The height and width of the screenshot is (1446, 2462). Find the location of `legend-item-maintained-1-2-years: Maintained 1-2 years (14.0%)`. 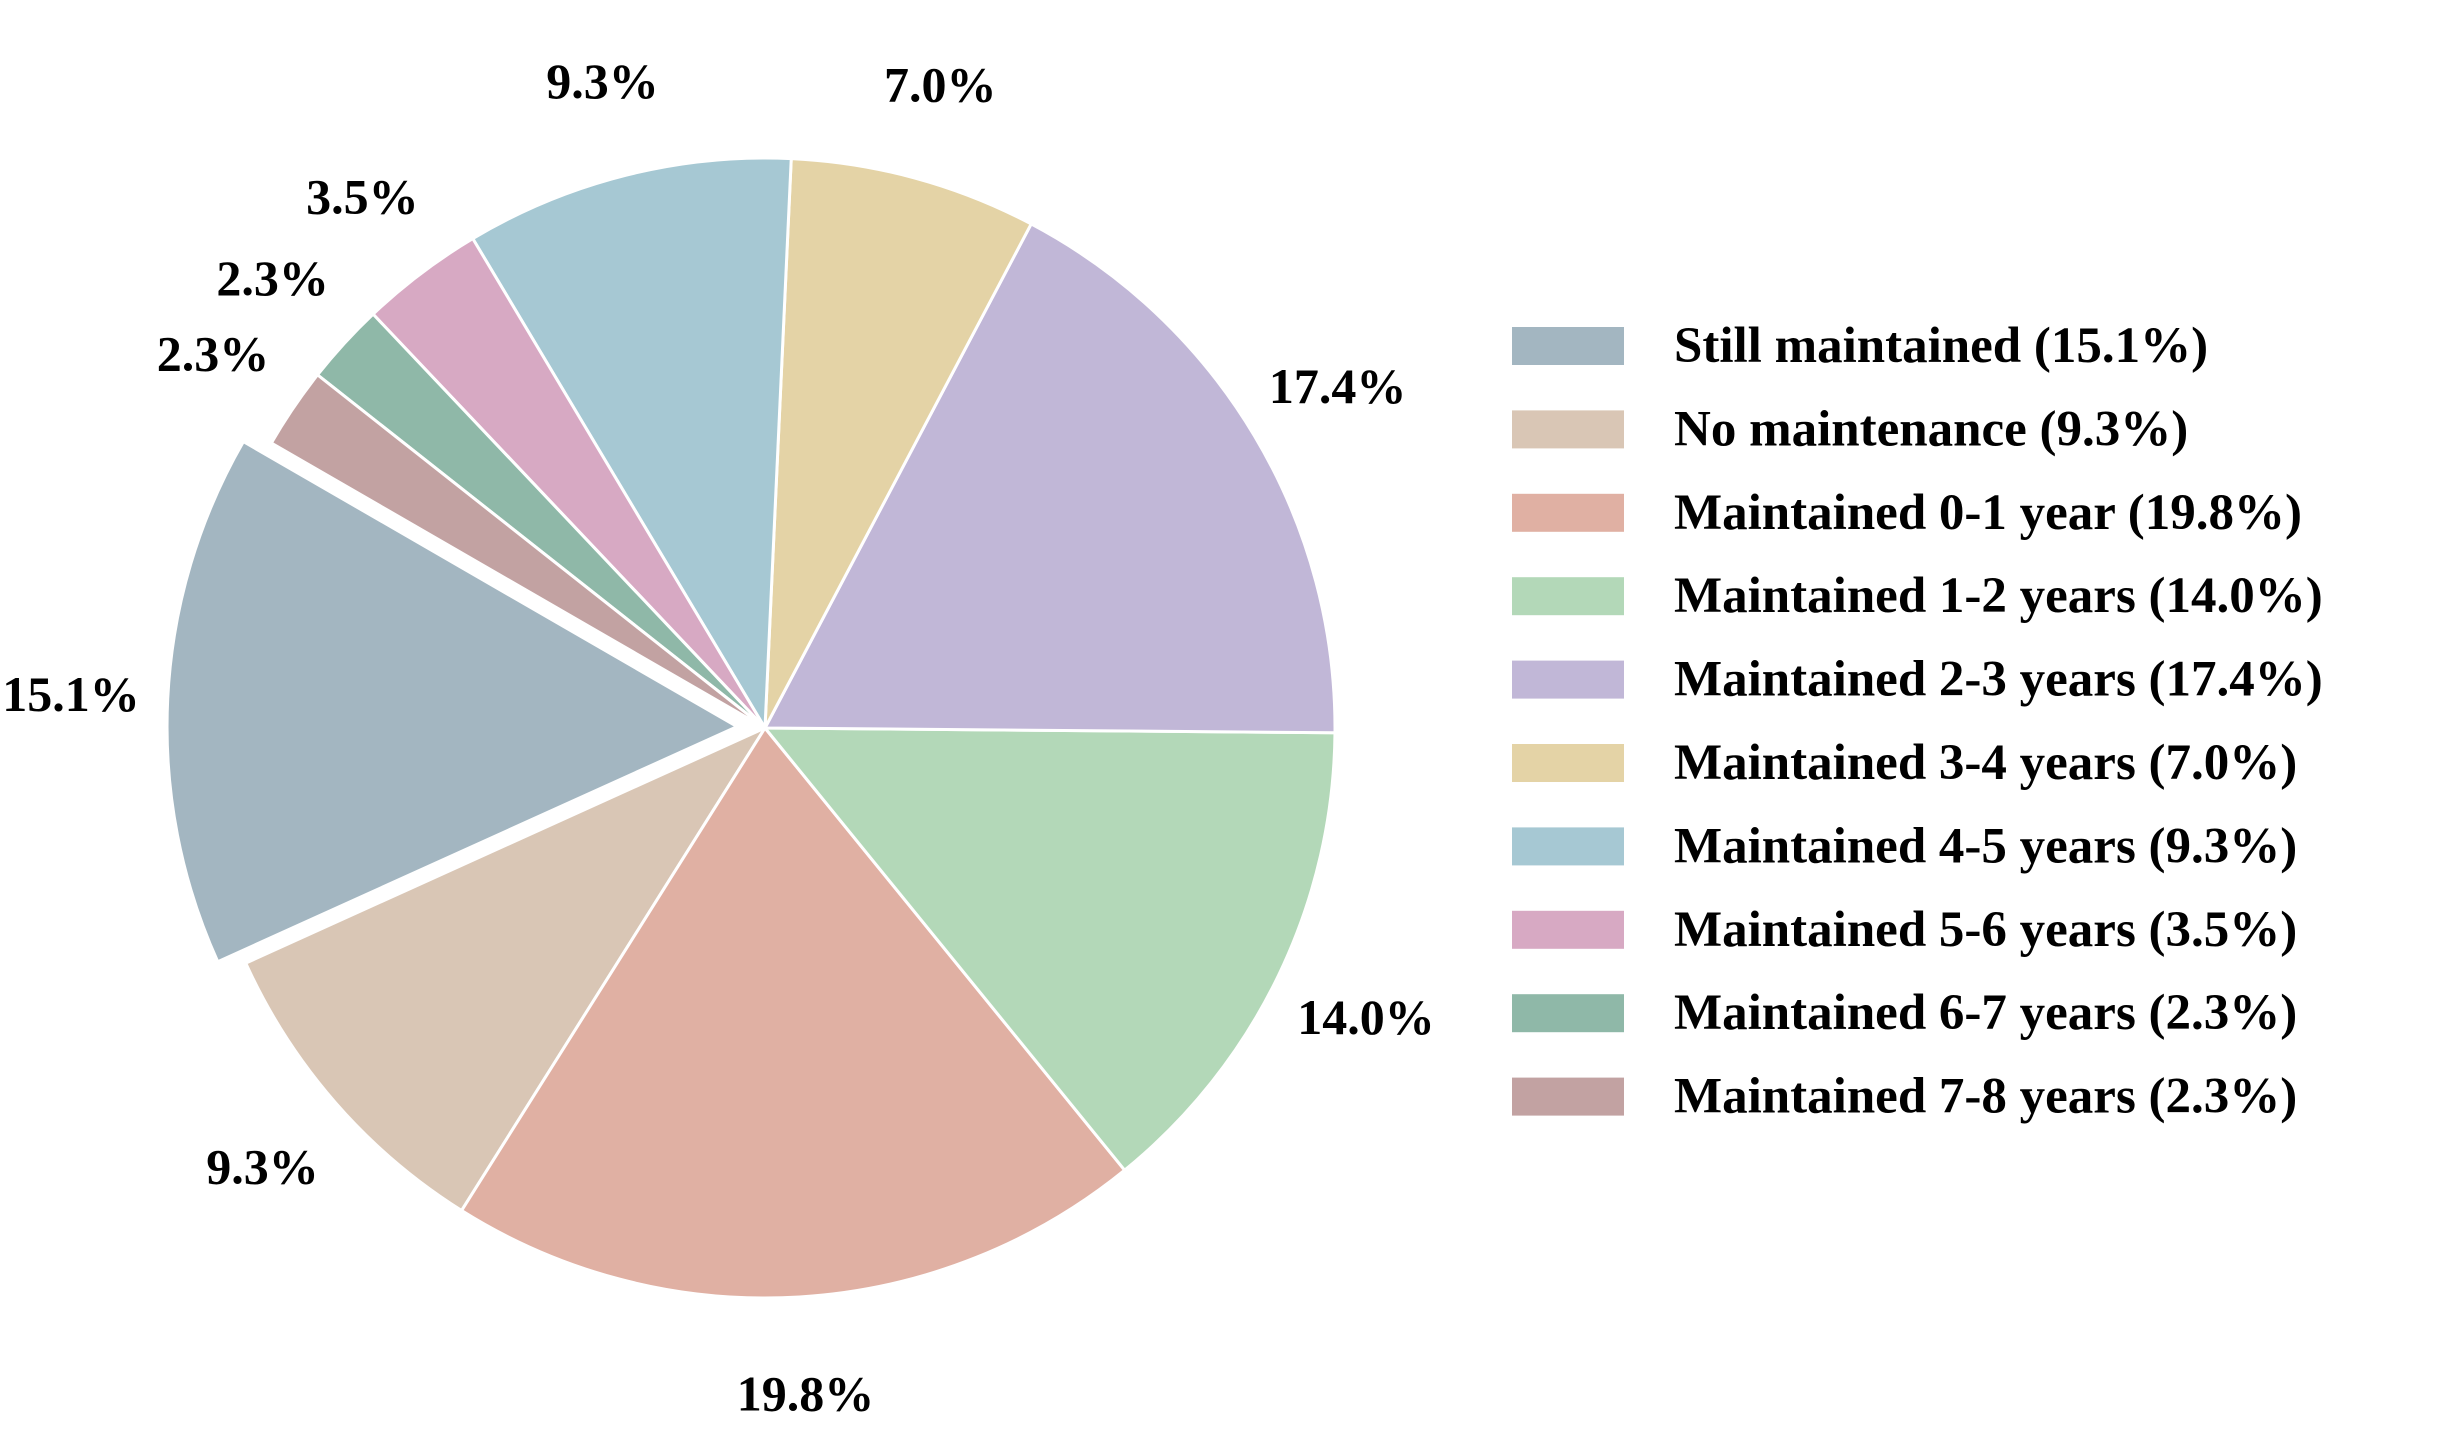

legend-item-maintained-1-2-years: Maintained 1-2 years (14.0%) is located at coordinates (1917, 596).